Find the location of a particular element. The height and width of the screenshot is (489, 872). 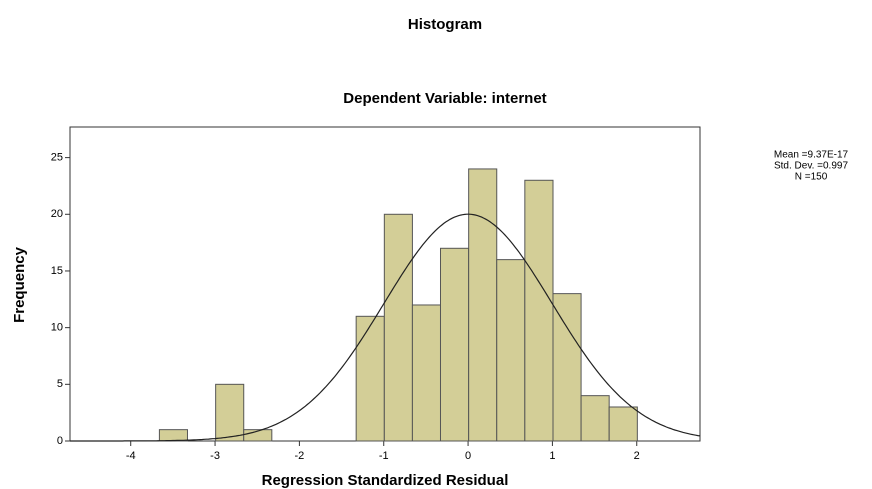

stat-label: Std. Dev. =0.997 is located at coordinates (811, 166).